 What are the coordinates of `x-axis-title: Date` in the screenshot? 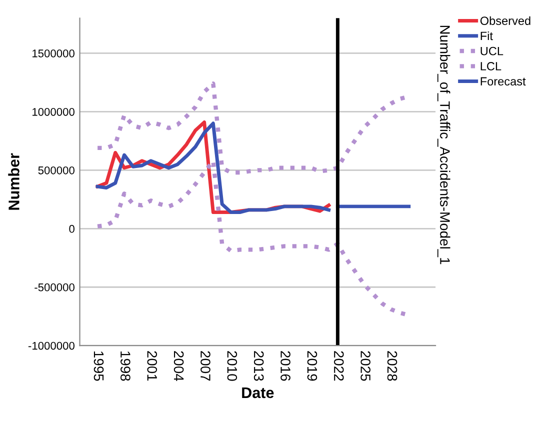 It's located at (258, 392).